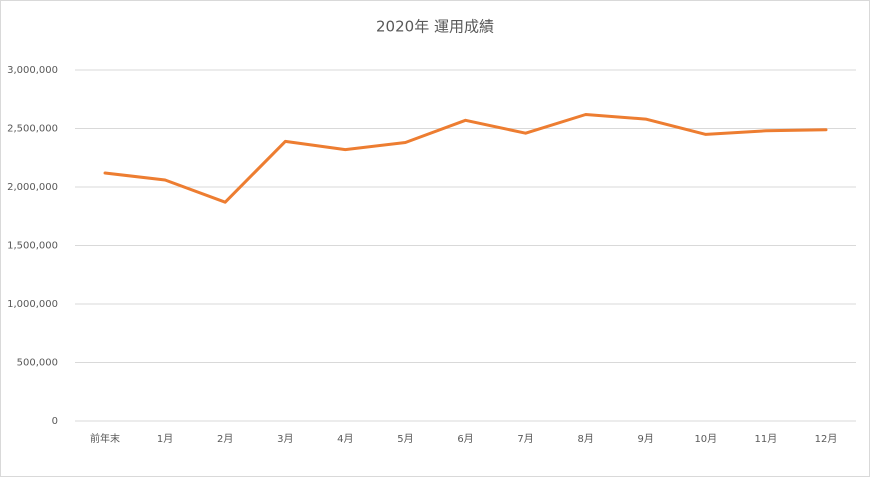 The height and width of the screenshot is (477, 870). I want to click on y-tick-label: 500,000, so click(37, 363).